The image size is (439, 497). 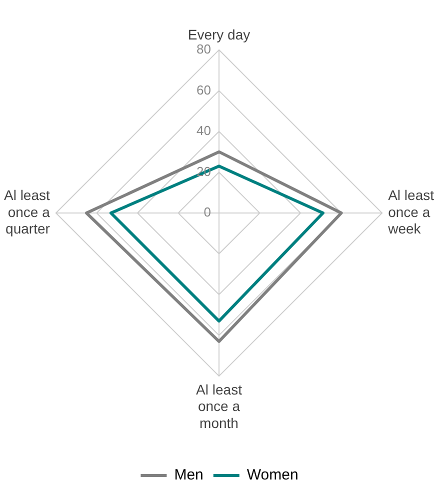 What do you see at coordinates (203, 48) in the screenshot?
I see `y-tick-label: 80` at bounding box center [203, 48].